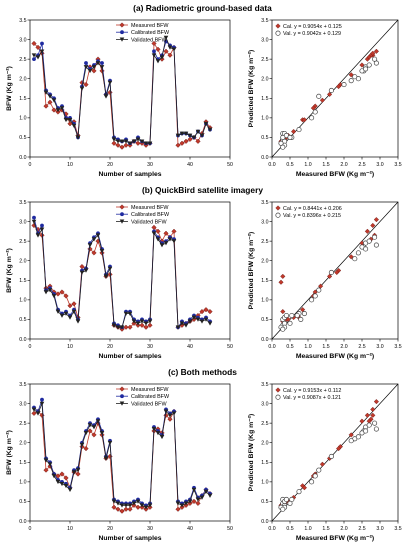  I want to click on scatter-chart-2-x-tick-label: 3.5, so click(397, 529).